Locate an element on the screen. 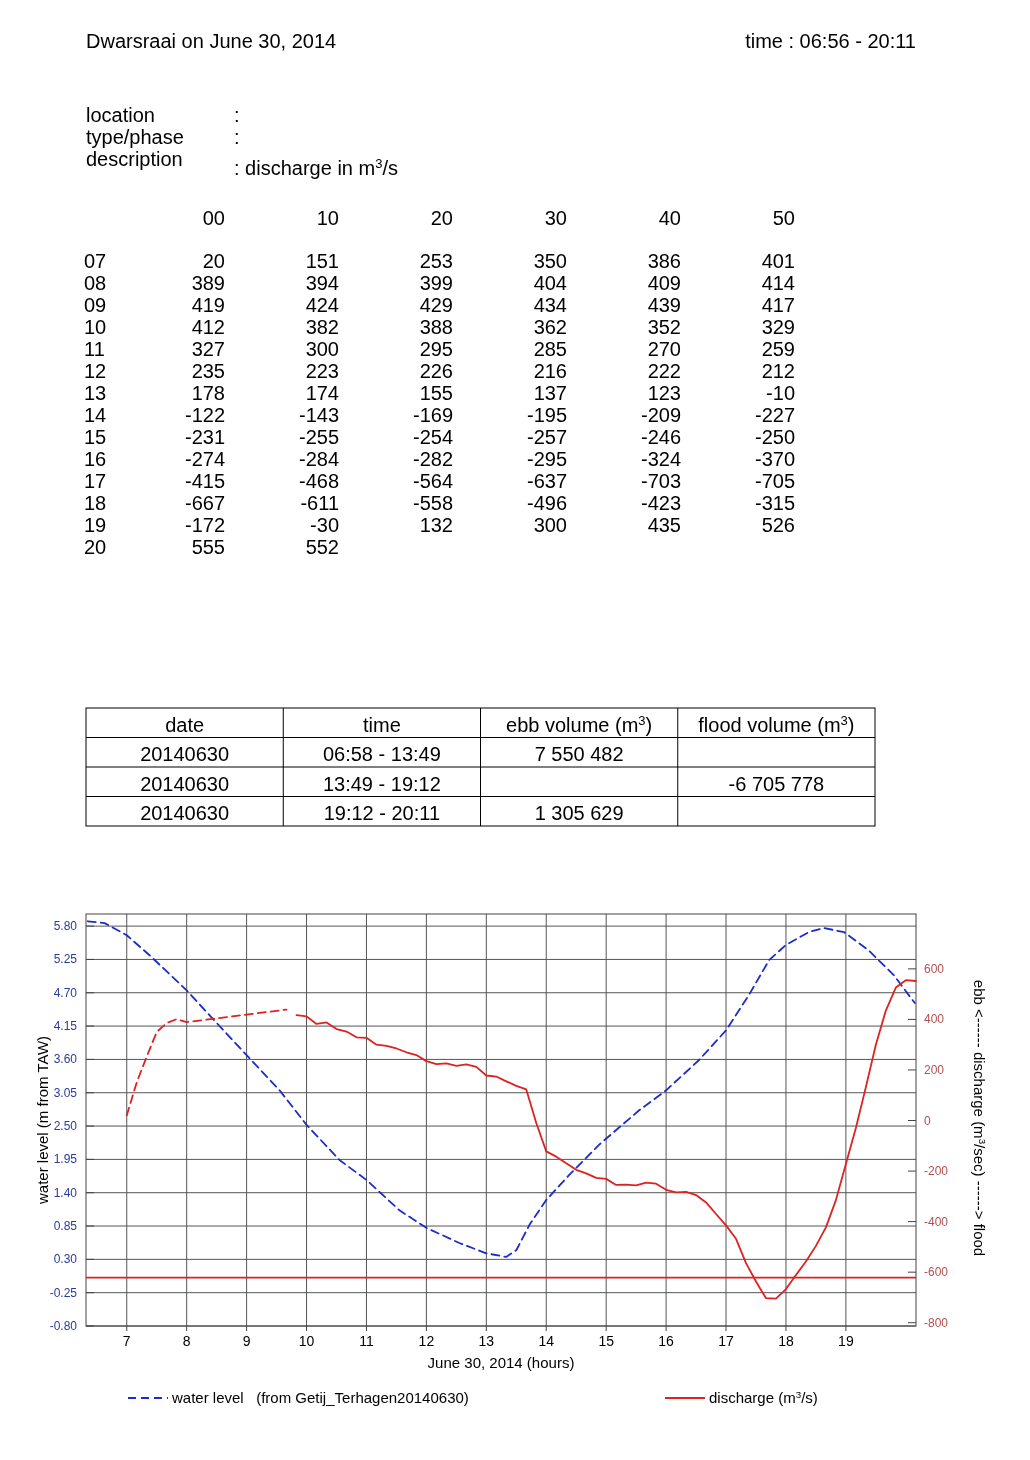 The height and width of the screenshot is (1460, 1030). y2-tick-label: 0 is located at coordinates (927, 1120).